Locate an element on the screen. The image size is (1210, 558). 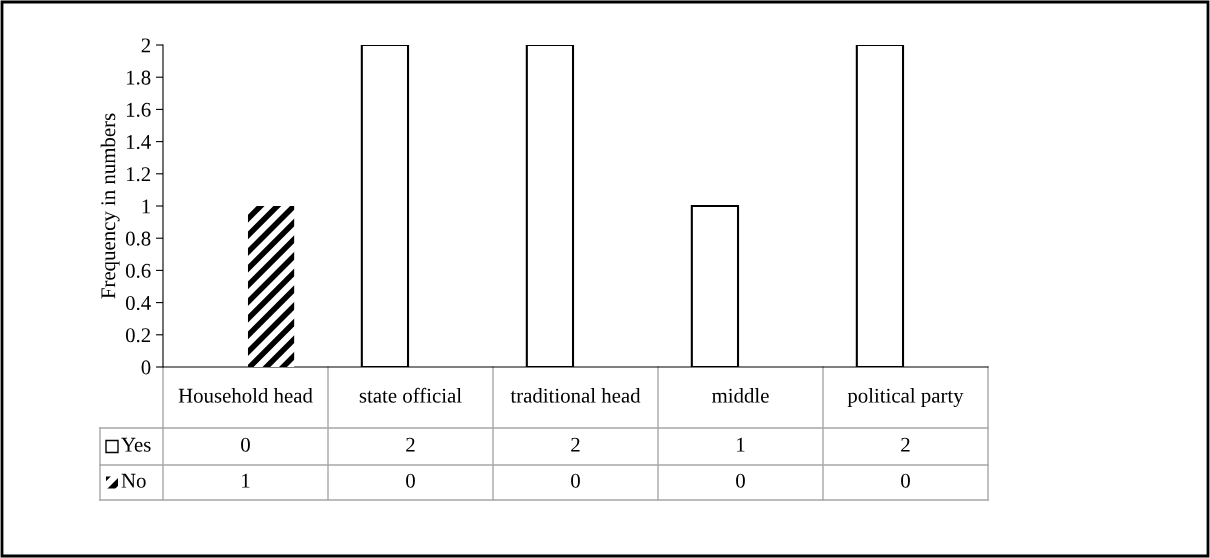
x-tick-label: middle is located at coordinates (740, 395).